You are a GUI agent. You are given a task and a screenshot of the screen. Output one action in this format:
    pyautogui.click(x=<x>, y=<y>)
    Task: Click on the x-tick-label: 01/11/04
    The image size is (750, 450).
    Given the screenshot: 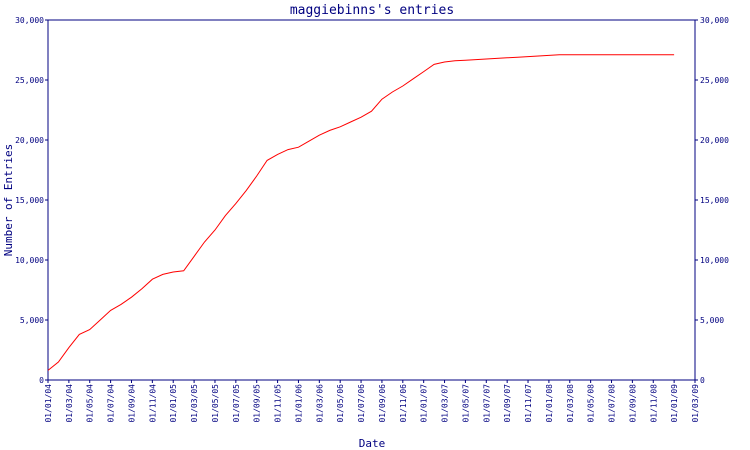 What is the action you would take?
    pyautogui.click(x=152, y=403)
    